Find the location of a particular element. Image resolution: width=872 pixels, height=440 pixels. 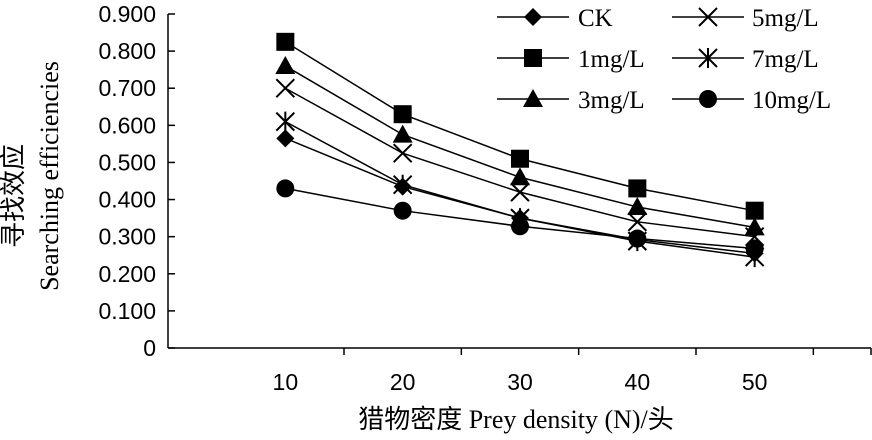

legend-label: 3mg/L is located at coordinates (611, 100).